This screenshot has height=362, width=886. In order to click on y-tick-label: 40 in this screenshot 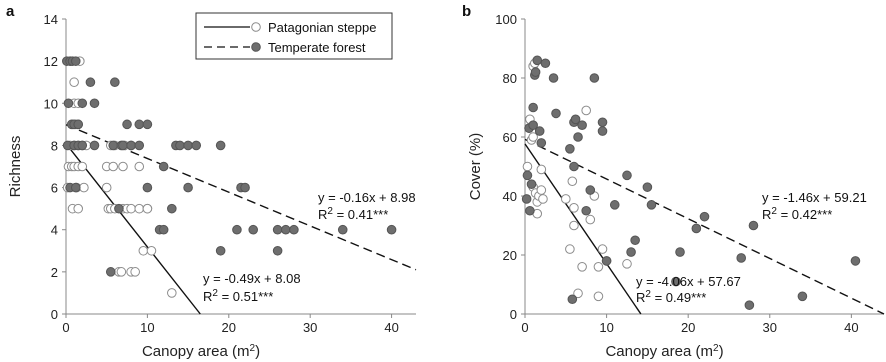, I will do `click(510, 196)`.